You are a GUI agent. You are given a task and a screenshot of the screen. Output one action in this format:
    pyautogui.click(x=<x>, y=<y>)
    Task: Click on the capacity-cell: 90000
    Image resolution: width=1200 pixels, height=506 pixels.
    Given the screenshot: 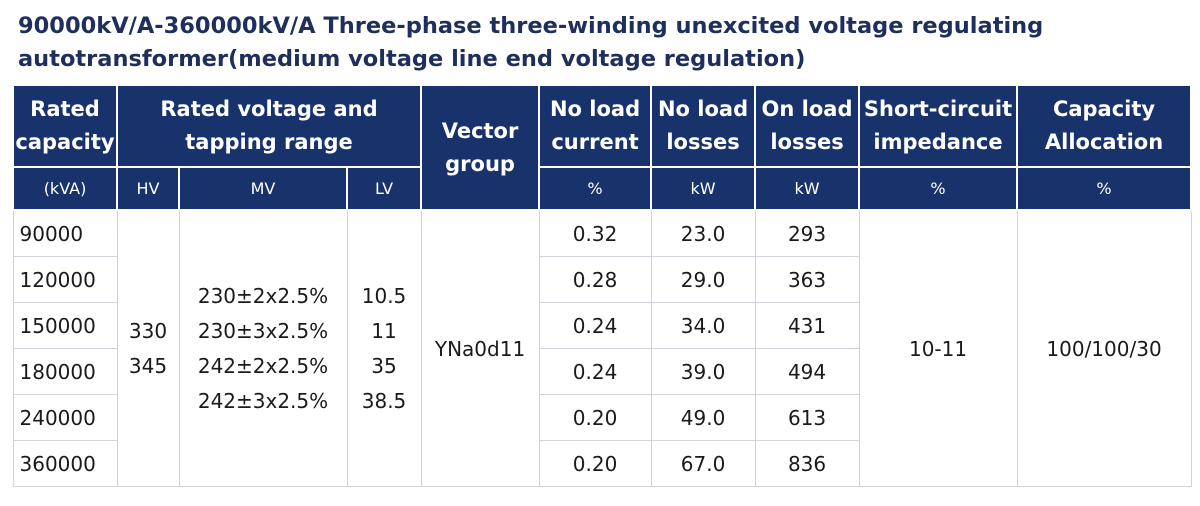 What is the action you would take?
    pyautogui.click(x=65, y=233)
    